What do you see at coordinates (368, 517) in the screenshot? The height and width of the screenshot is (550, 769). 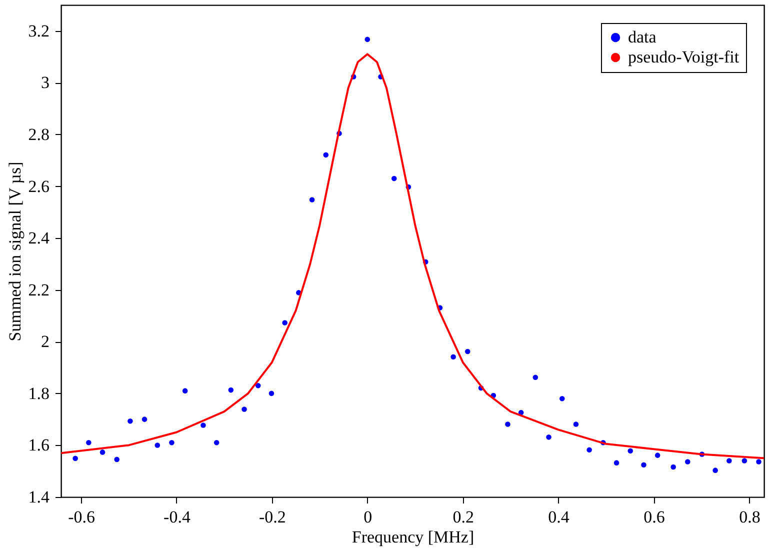 I see `x-tick-label: 0` at bounding box center [368, 517].